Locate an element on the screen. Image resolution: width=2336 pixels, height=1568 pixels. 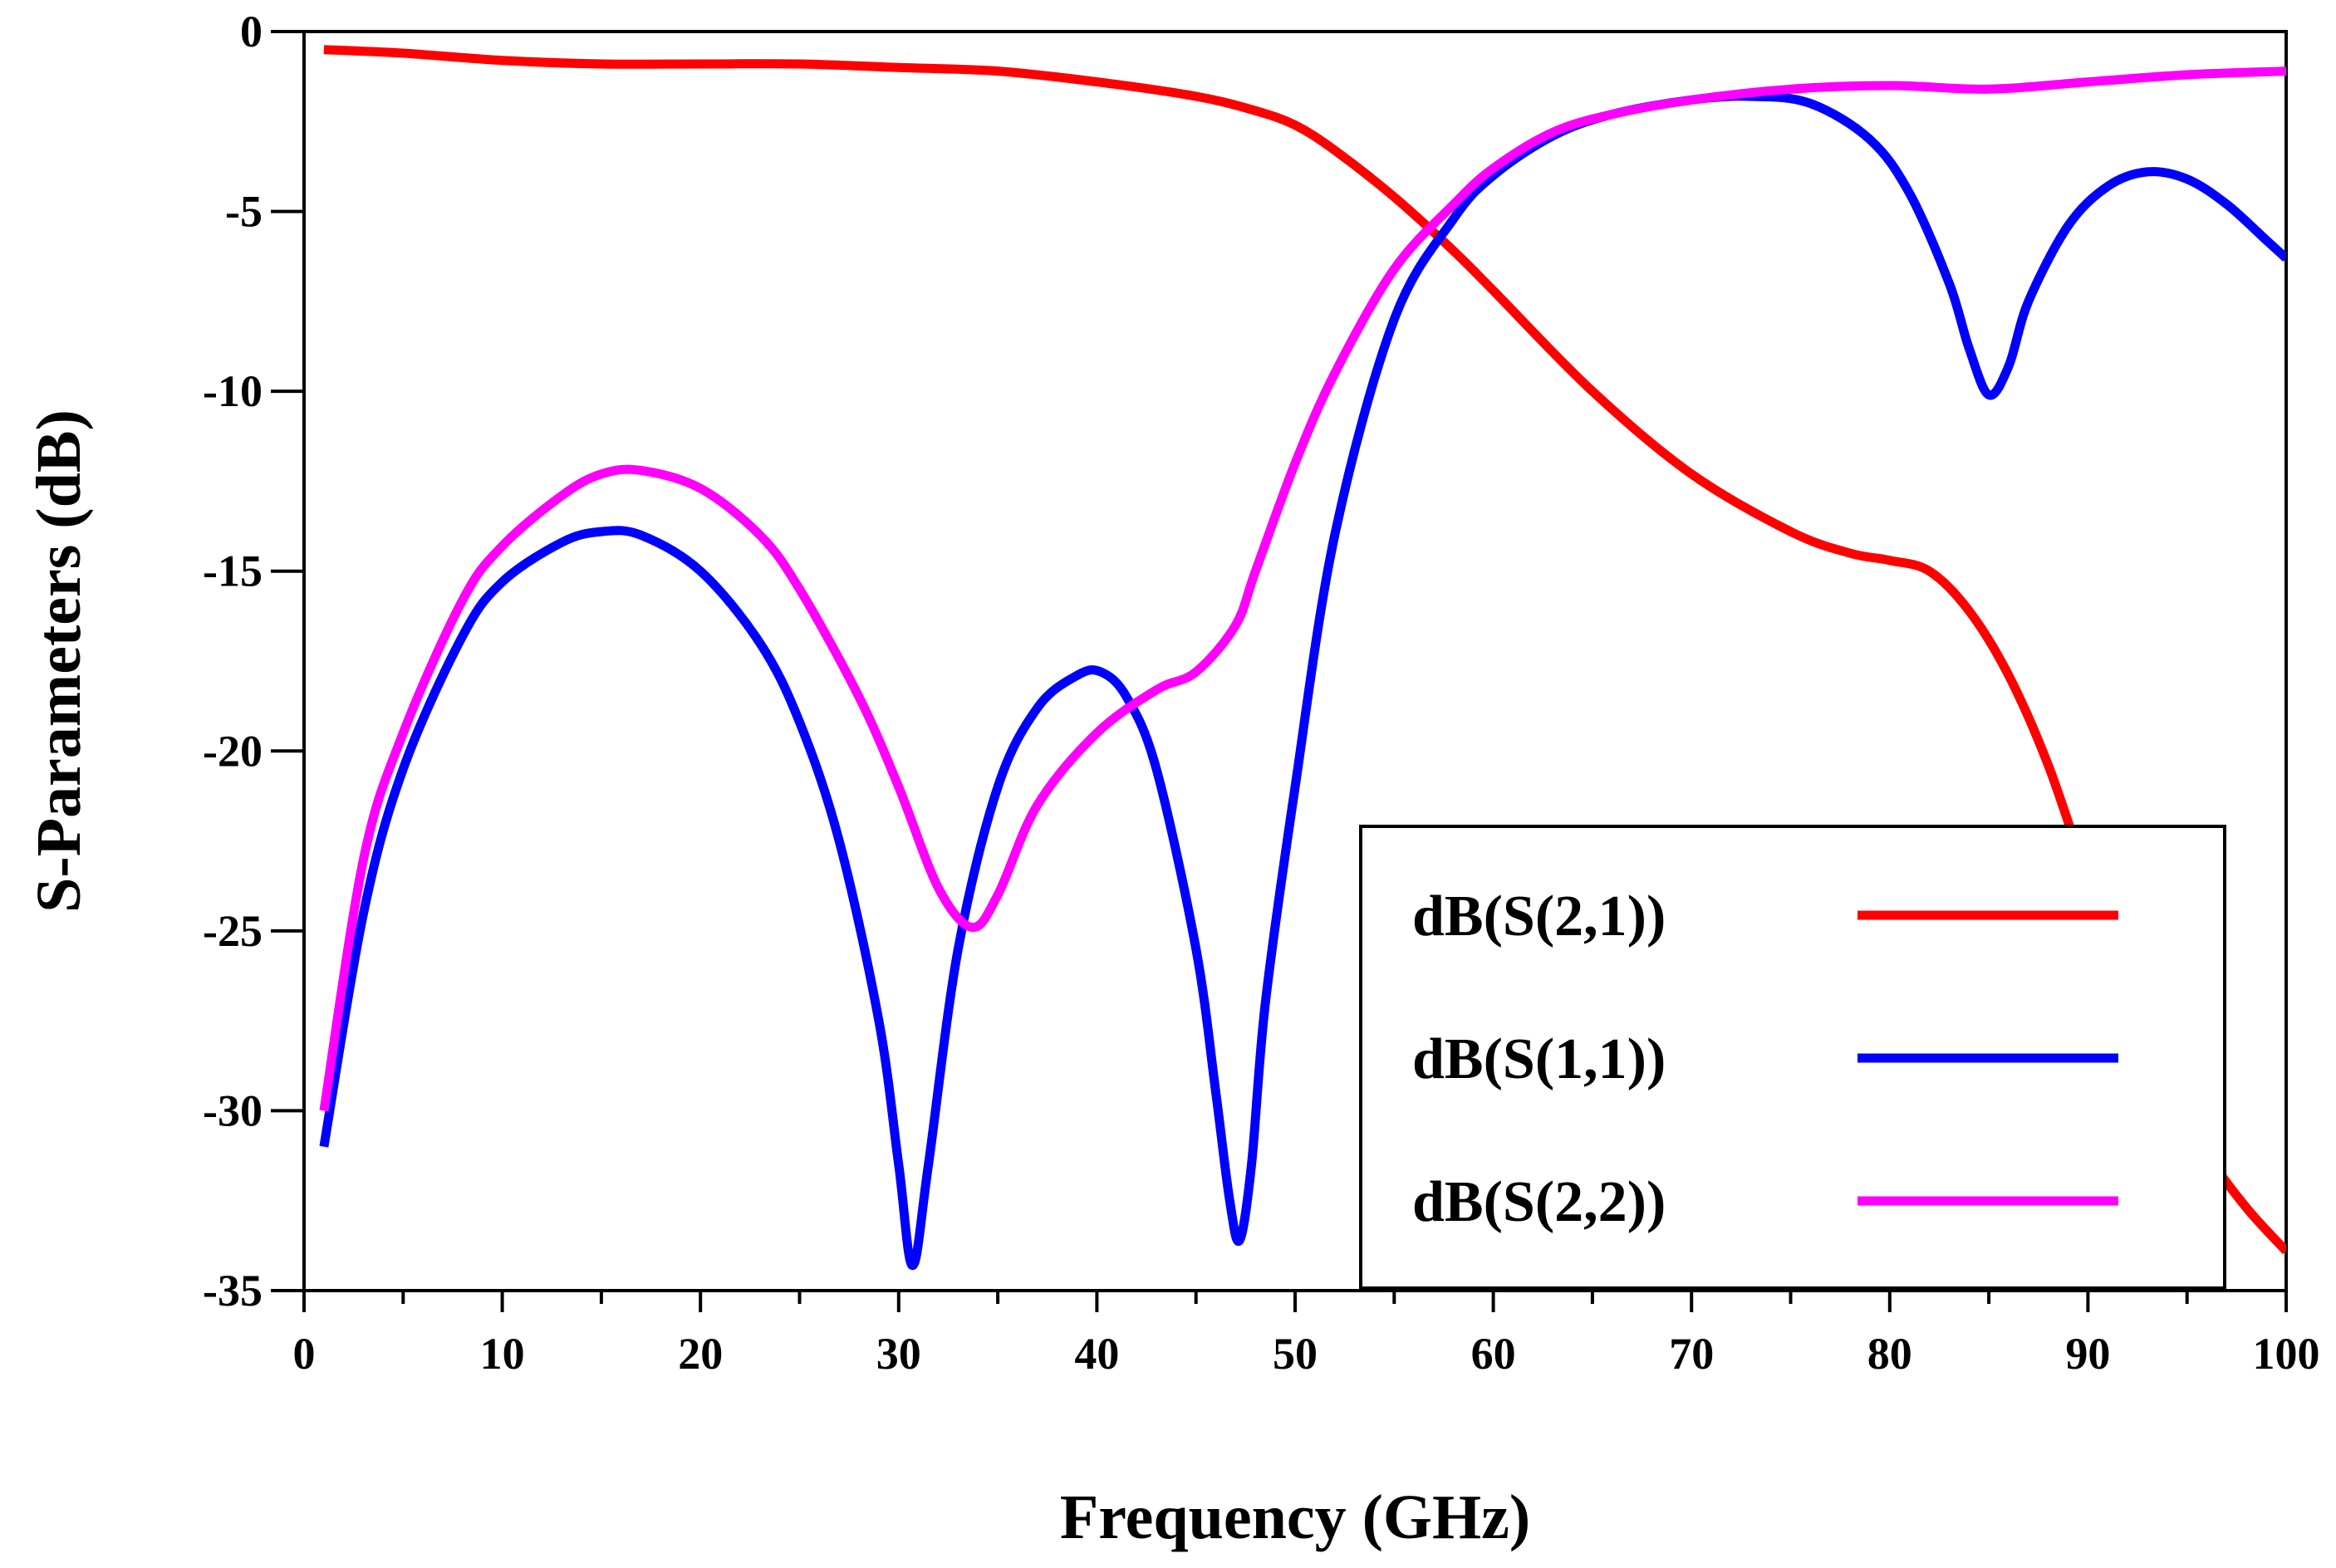
legend-label: dB(S(2,2)) is located at coordinates (1539, 1202).